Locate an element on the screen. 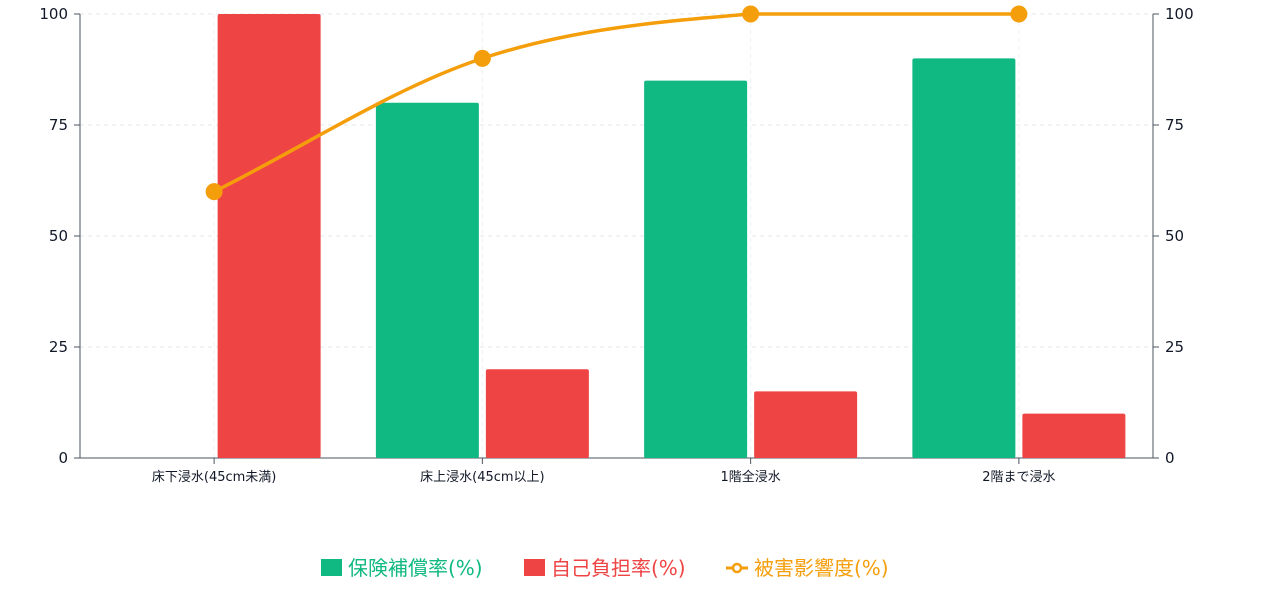 The image size is (1263, 606). legend-item: 自己負担率(%) is located at coordinates (605, 568).